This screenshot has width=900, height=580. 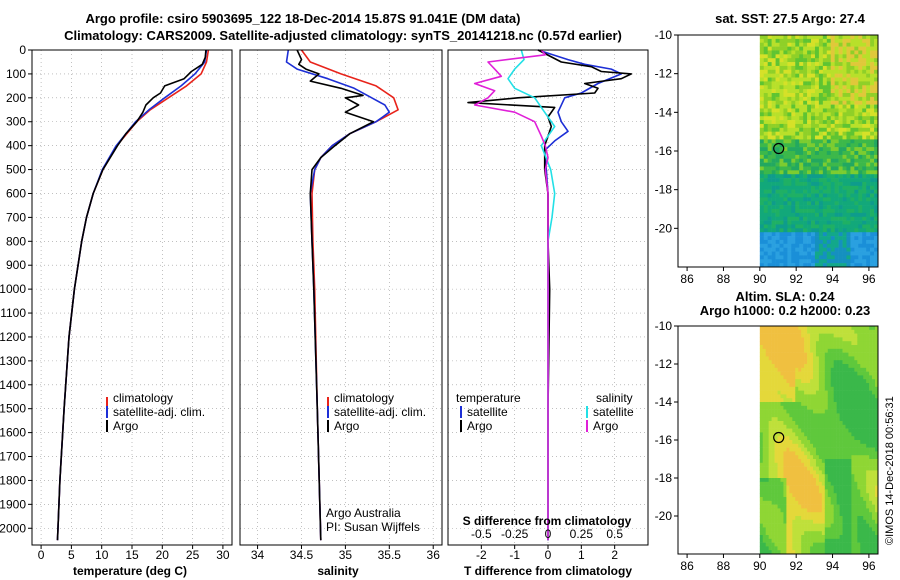 What do you see at coordinates (548, 555) in the screenshot?
I see `x-tick-label: 0` at bounding box center [548, 555].